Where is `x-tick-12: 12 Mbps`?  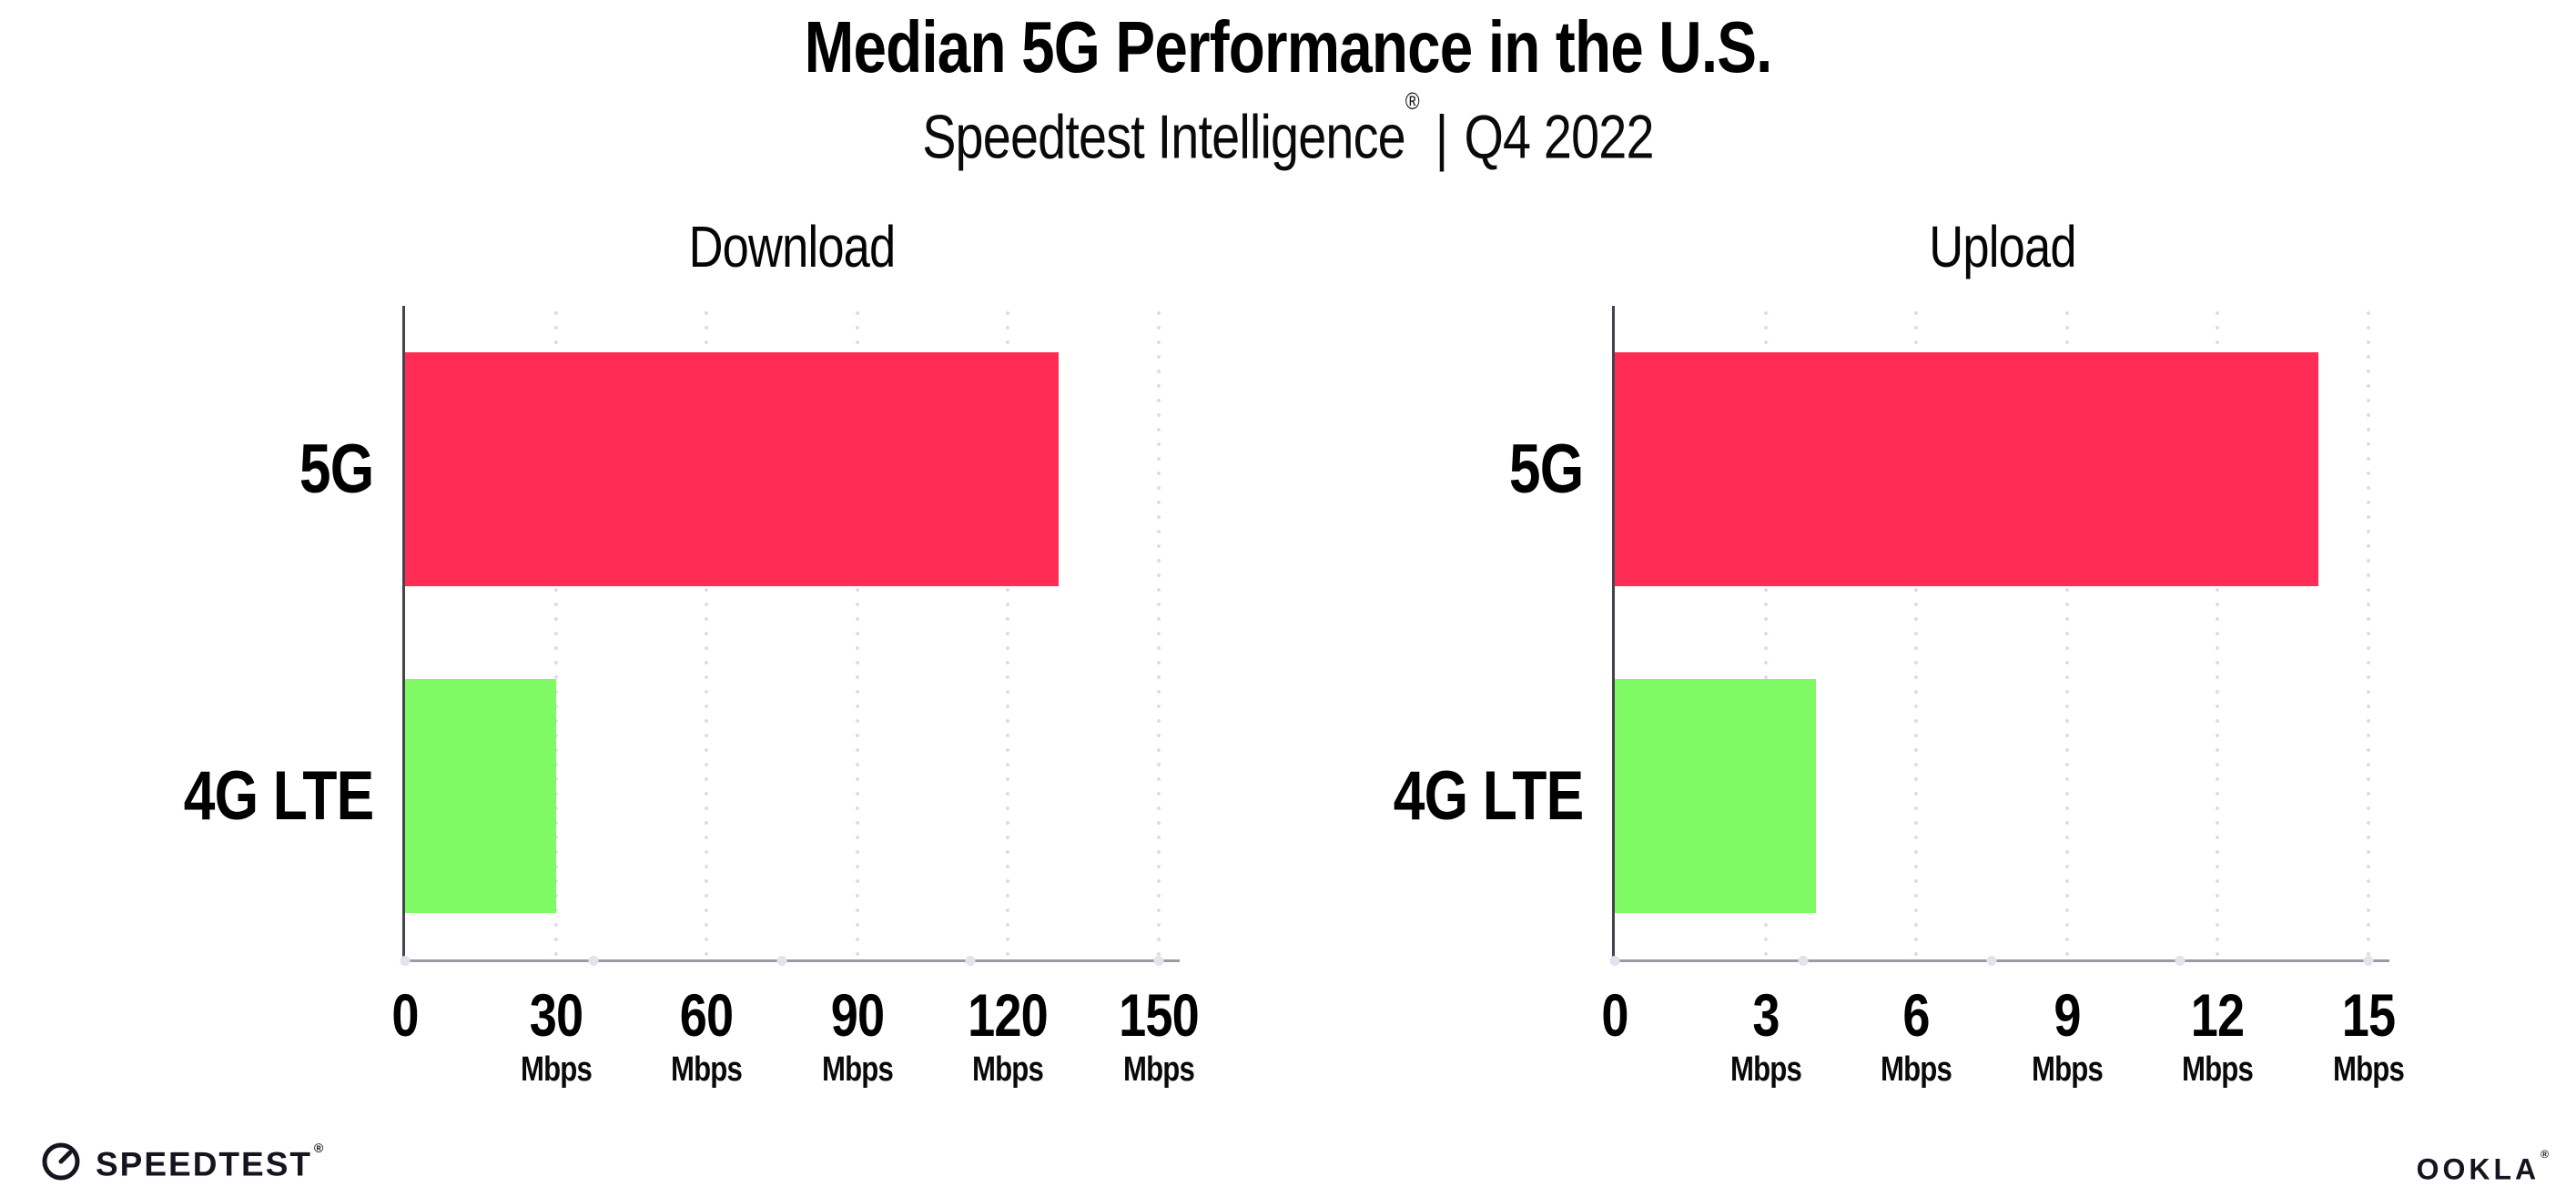
x-tick-12: 12 Mbps is located at coordinates (2218, 1036).